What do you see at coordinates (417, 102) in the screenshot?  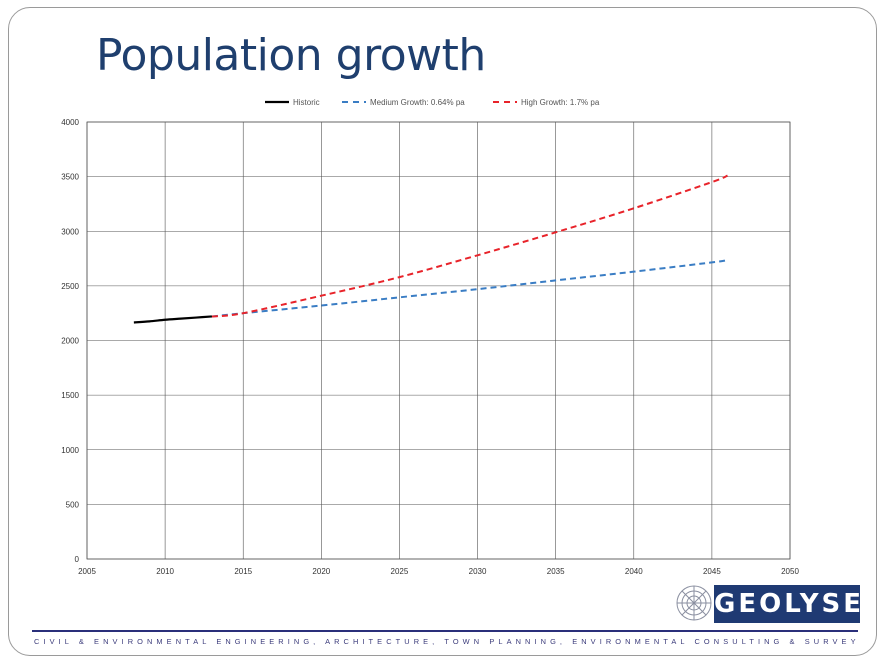 I see `legend-label-1: Medium Growth: 0.64% pa` at bounding box center [417, 102].